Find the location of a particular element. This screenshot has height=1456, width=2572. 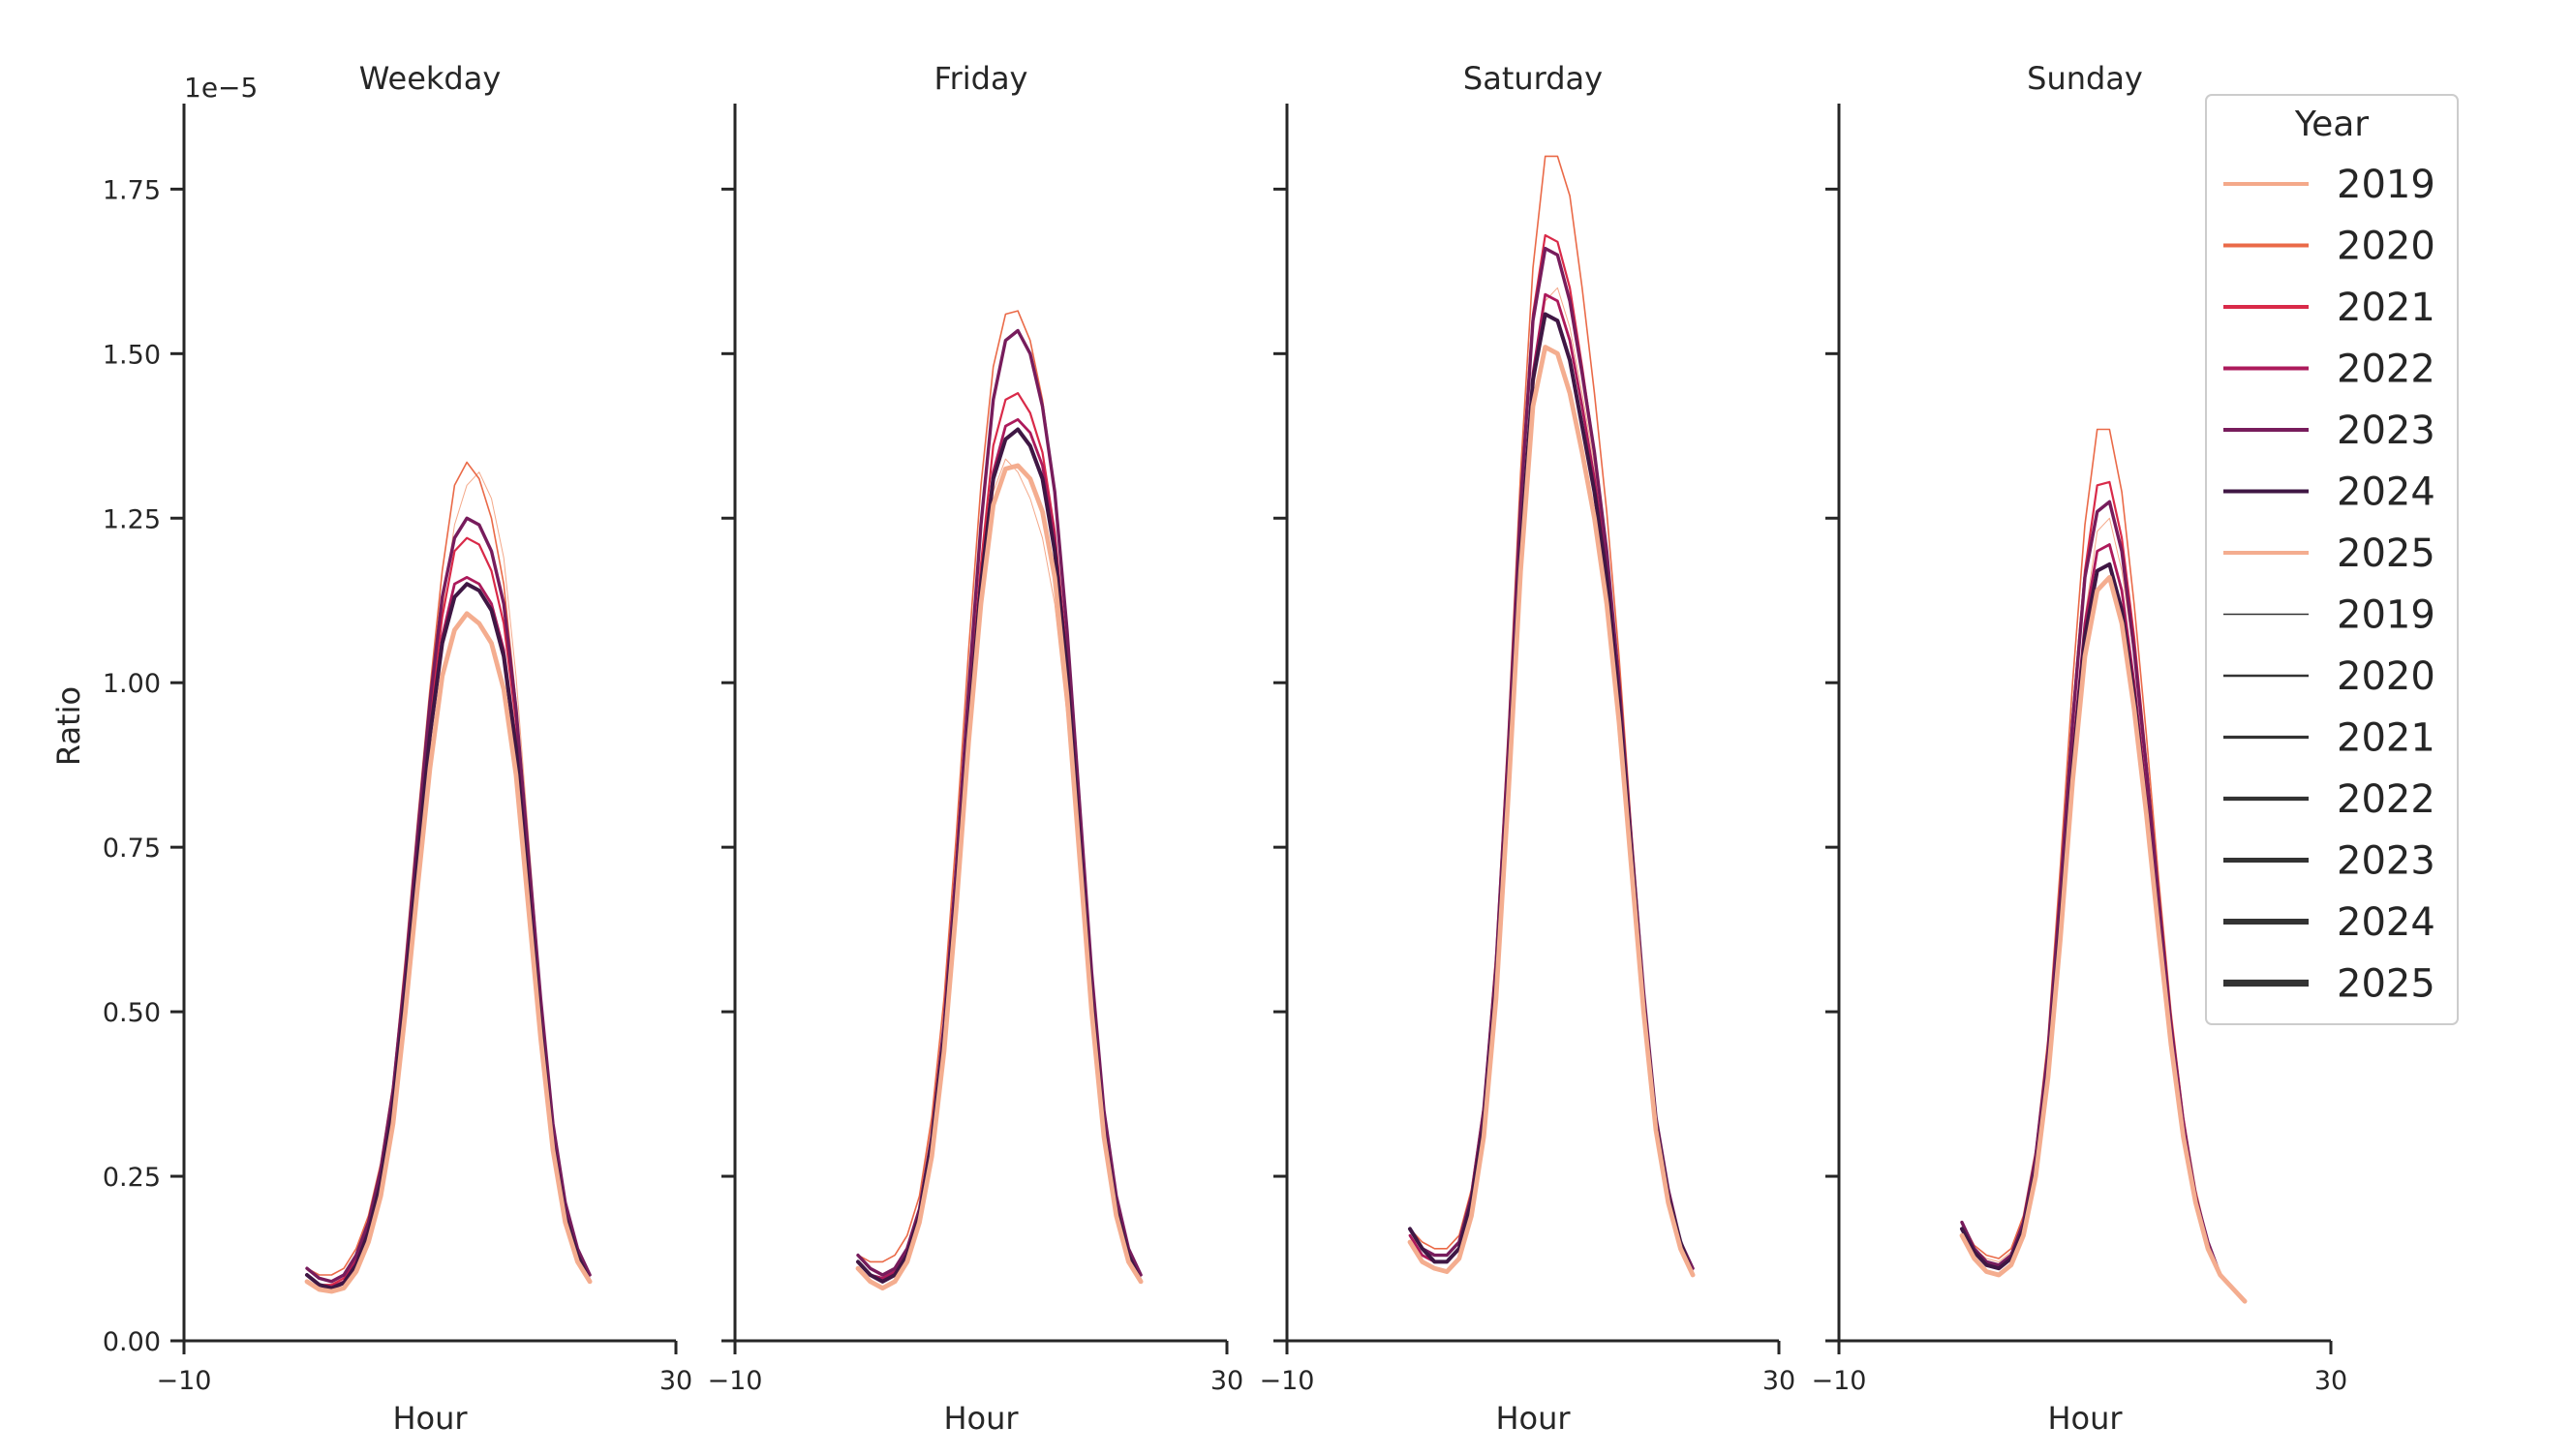

y-tick-label: 1.00 is located at coordinates (132, 684).